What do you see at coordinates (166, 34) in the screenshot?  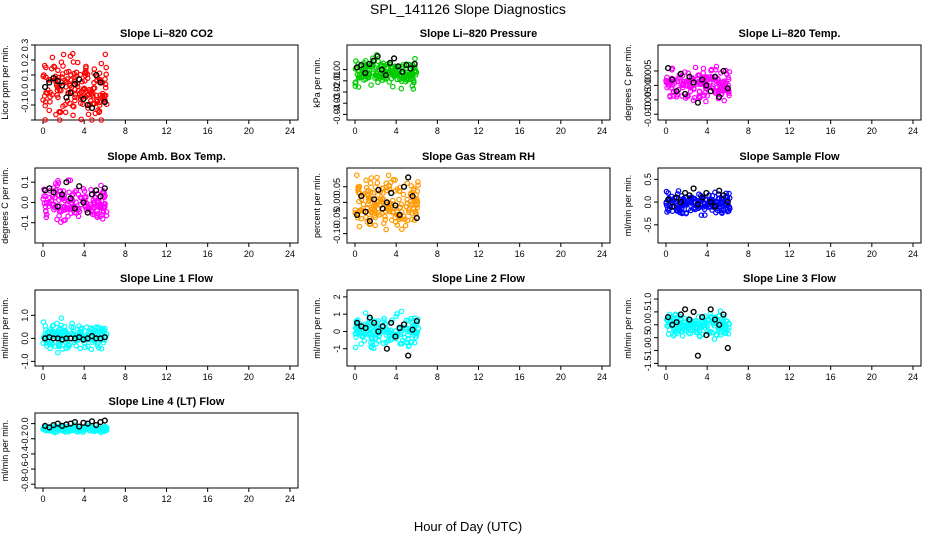 I see `panel-title: Slope Li–820 CO2` at bounding box center [166, 34].